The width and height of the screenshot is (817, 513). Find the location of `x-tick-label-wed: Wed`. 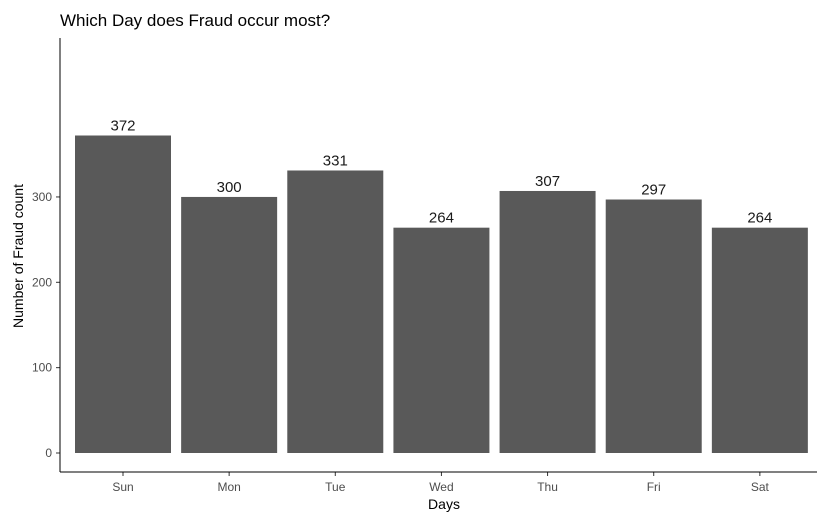

x-tick-label-wed: Wed is located at coordinates (441, 487).